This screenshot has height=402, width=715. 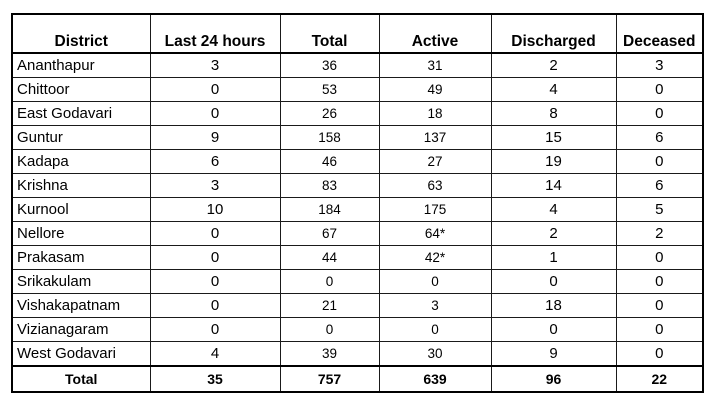 I want to click on cell-district: Prakasam, so click(x=81, y=257).